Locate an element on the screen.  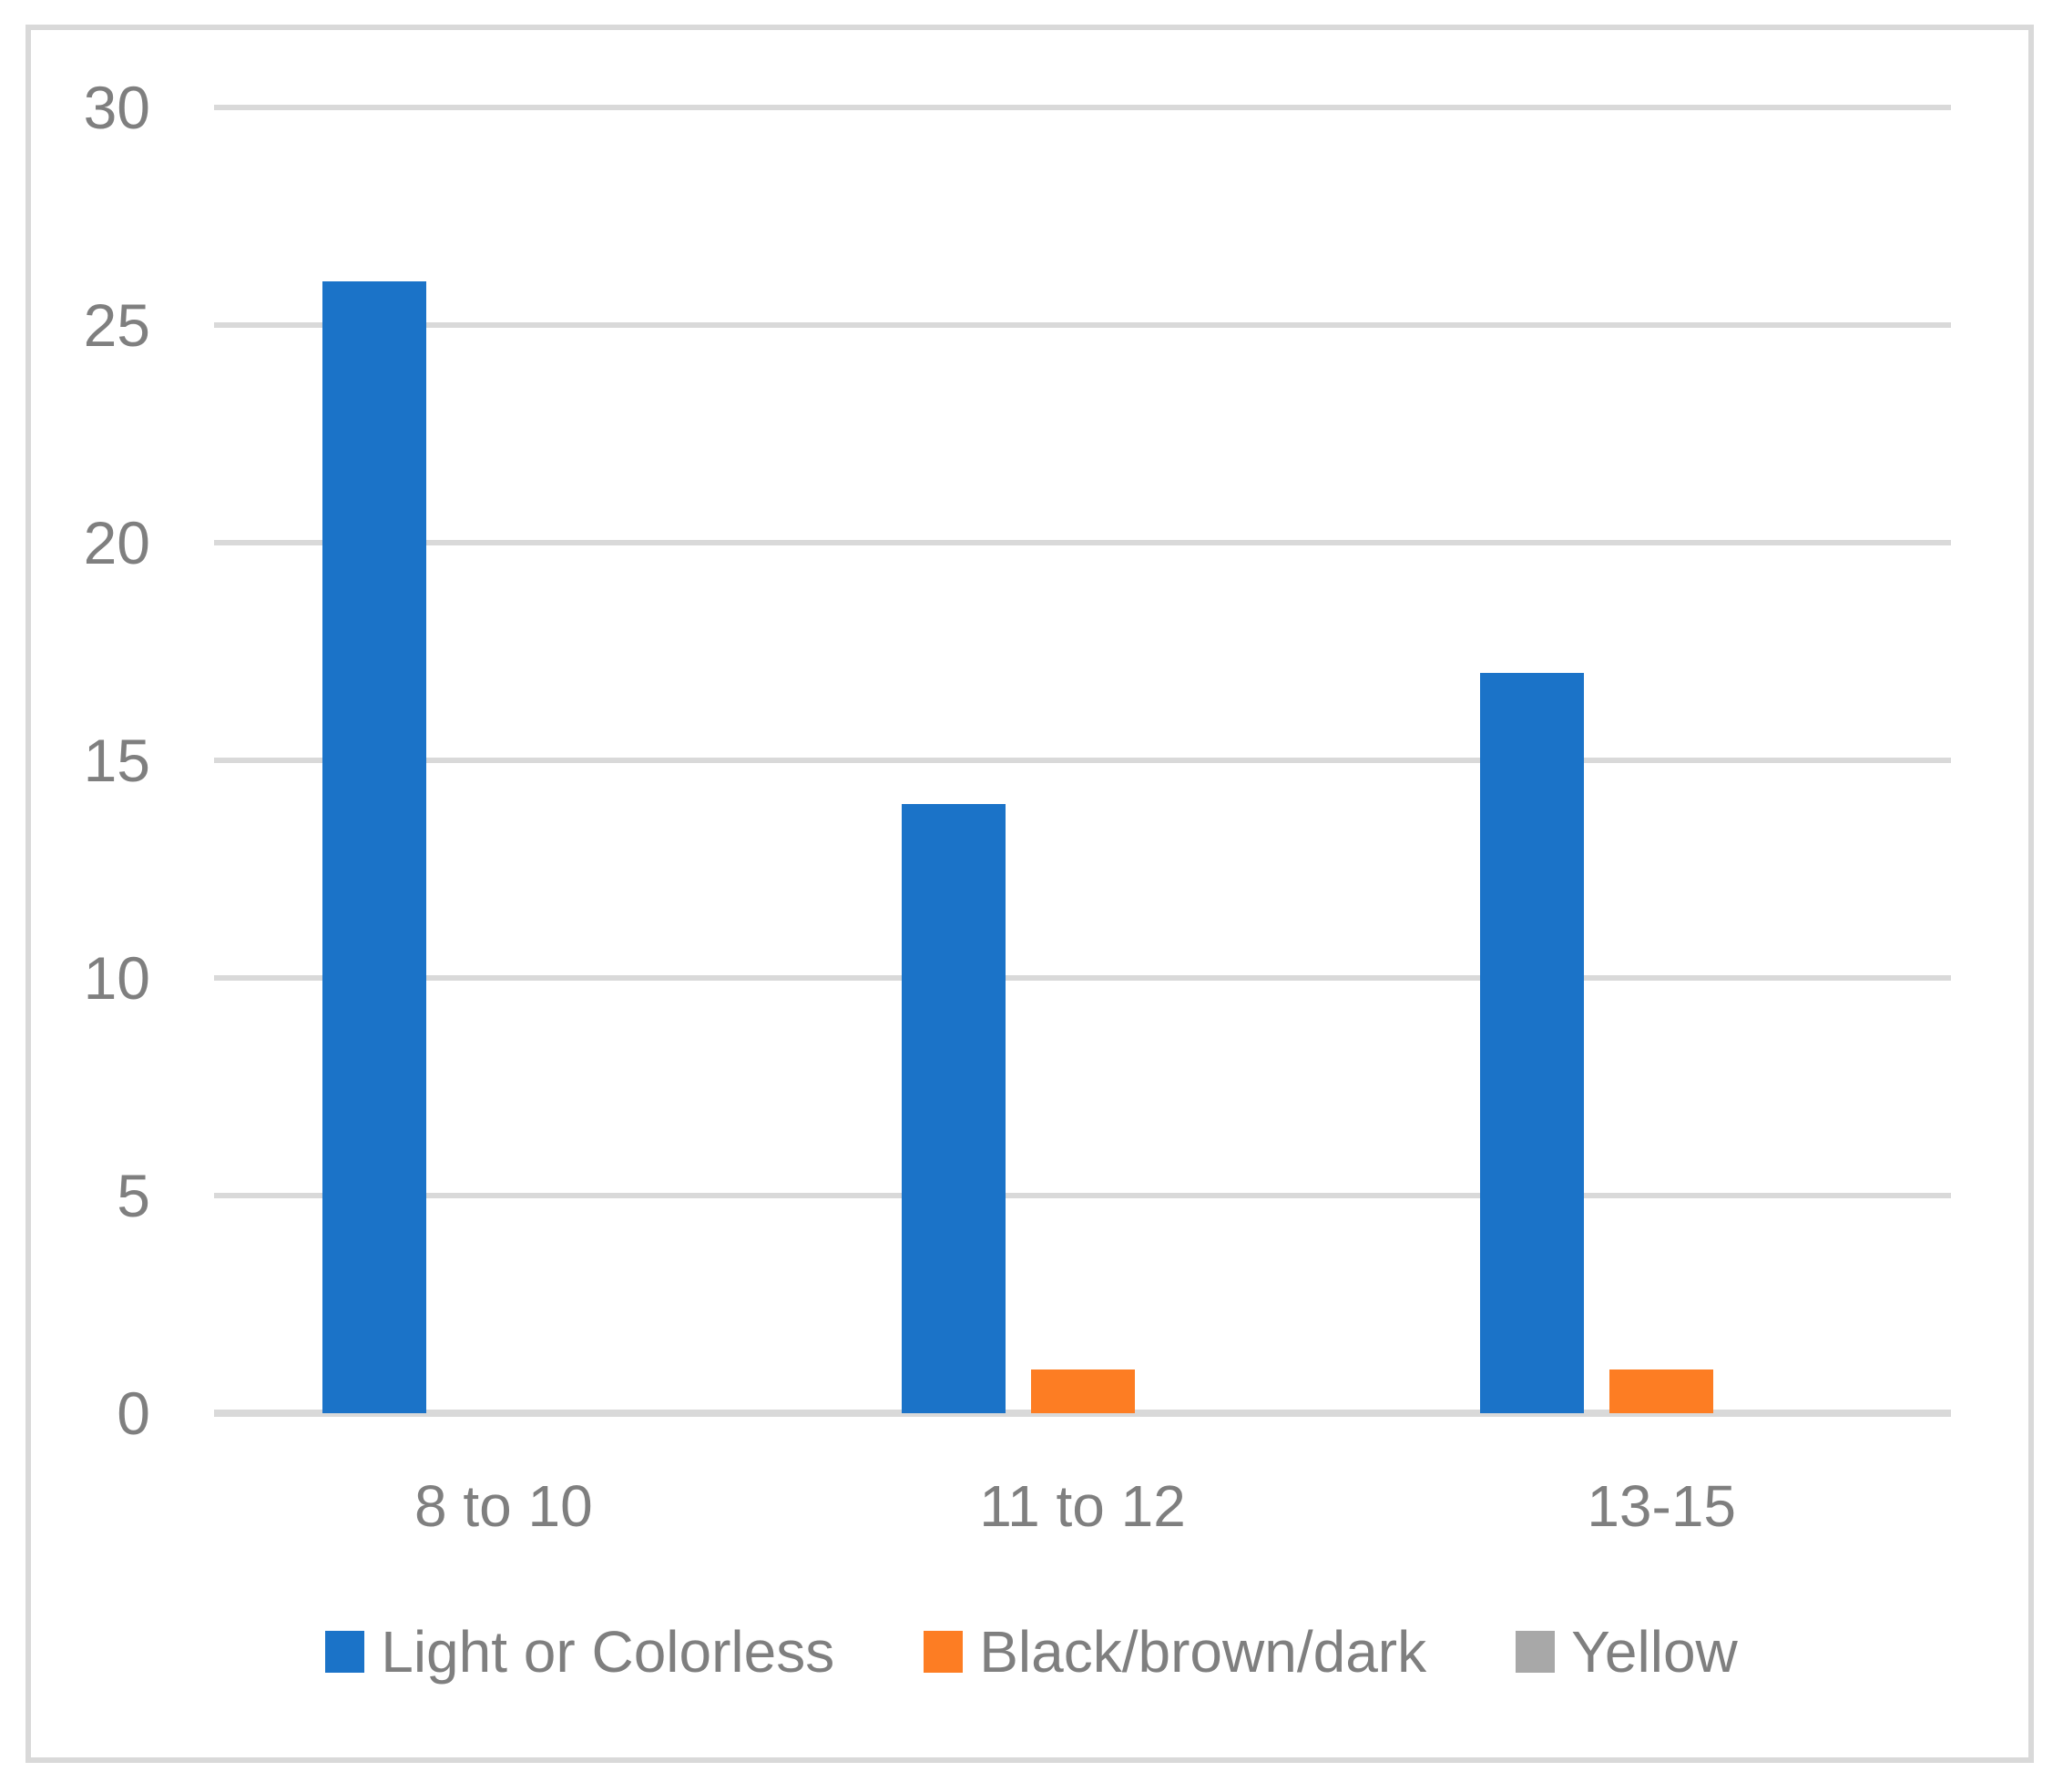
legend-label: Light or Colorless is located at coordinates (608, 1652).